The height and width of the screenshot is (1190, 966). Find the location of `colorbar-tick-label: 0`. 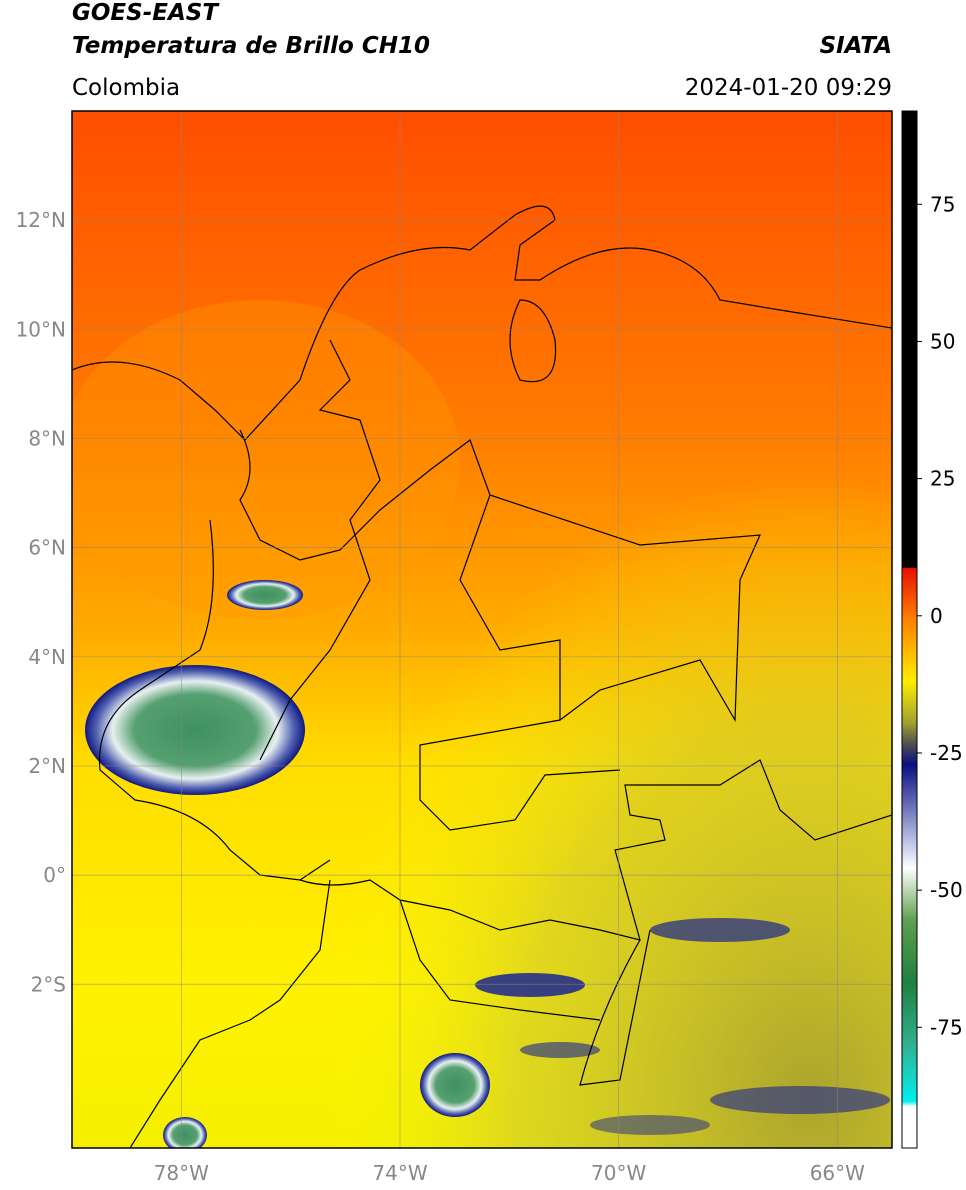

colorbar-tick-label: 0 is located at coordinates (936, 616).